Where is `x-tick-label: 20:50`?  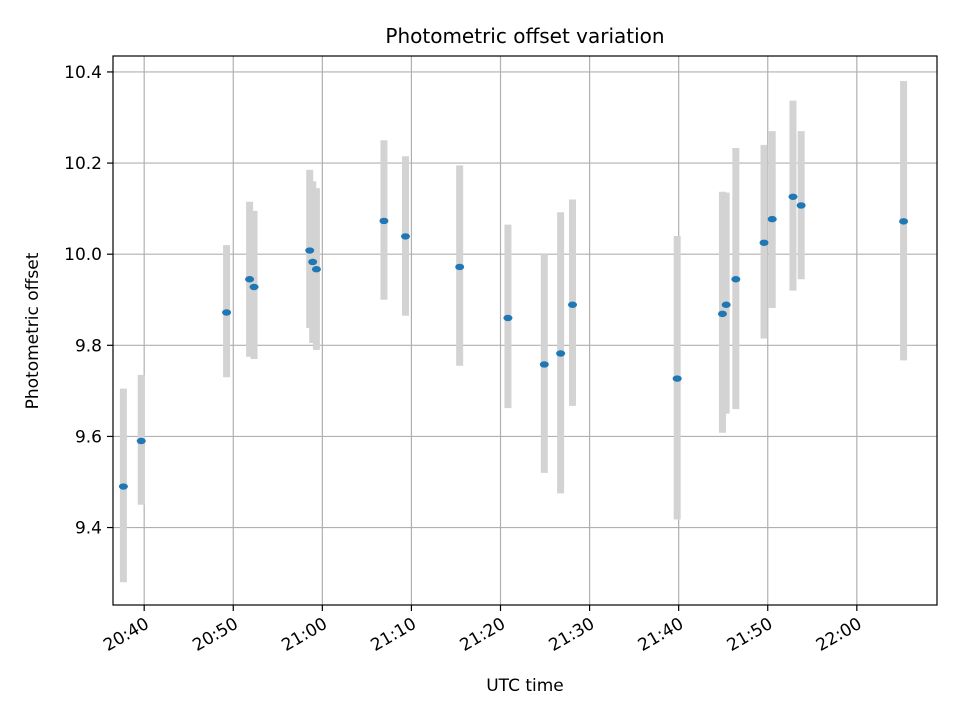
x-tick-label: 20:50 is located at coordinates (215, 635).